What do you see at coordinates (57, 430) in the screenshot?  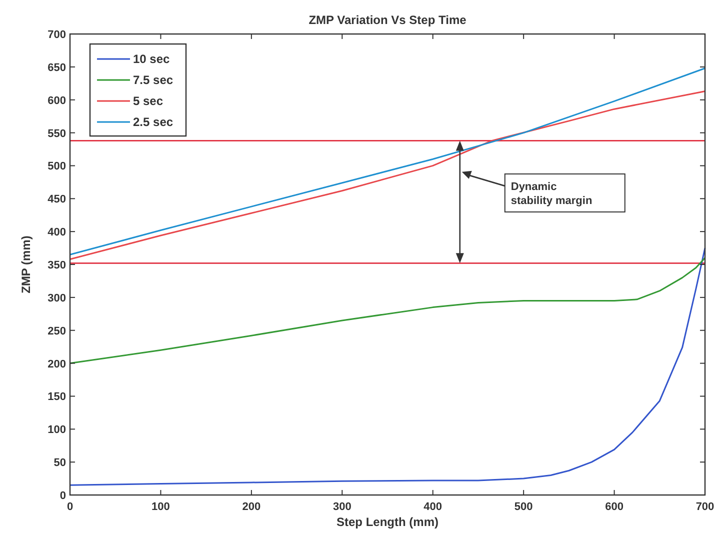 I see `y-tick-label: 100` at bounding box center [57, 430].